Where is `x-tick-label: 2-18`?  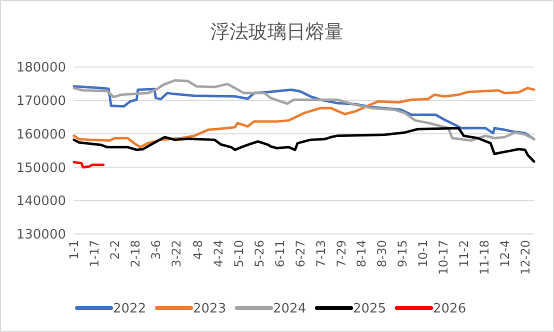
x-tick-label: 2-18 is located at coordinates (135, 254).